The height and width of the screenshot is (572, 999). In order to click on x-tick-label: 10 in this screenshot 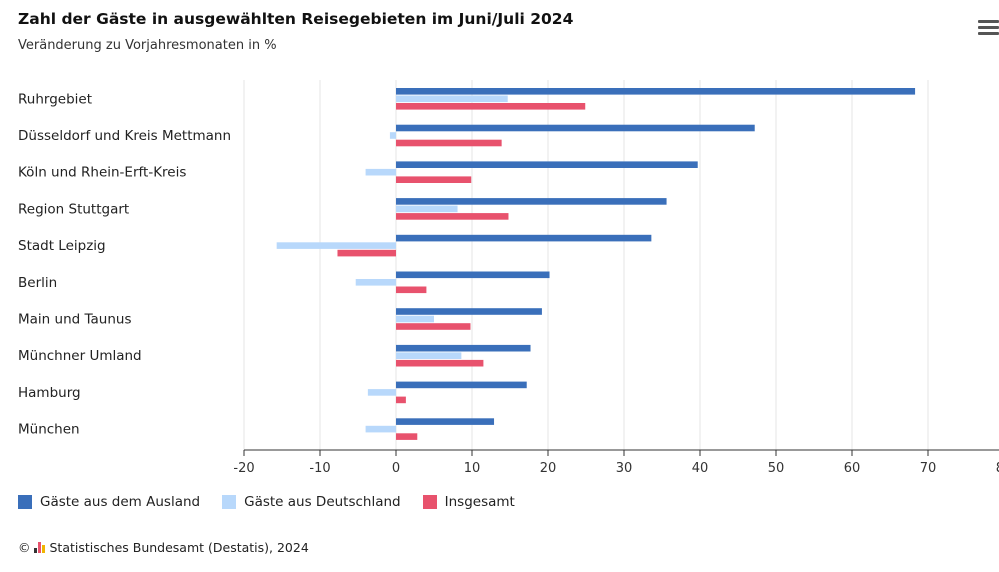, I will do `click(472, 468)`.